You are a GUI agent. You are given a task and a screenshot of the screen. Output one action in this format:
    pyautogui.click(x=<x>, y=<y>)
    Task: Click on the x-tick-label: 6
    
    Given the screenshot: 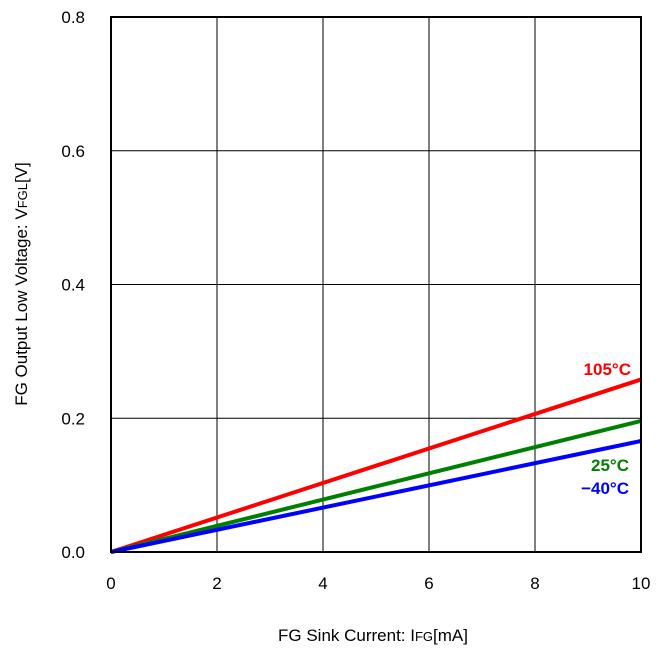 What is the action you would take?
    pyautogui.click(x=428, y=583)
    